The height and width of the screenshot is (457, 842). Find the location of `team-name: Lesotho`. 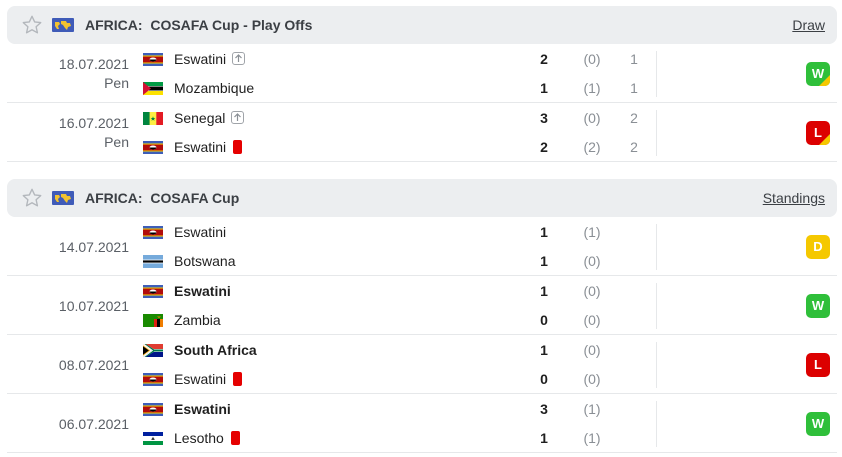

team-name: Lesotho is located at coordinates (207, 438).